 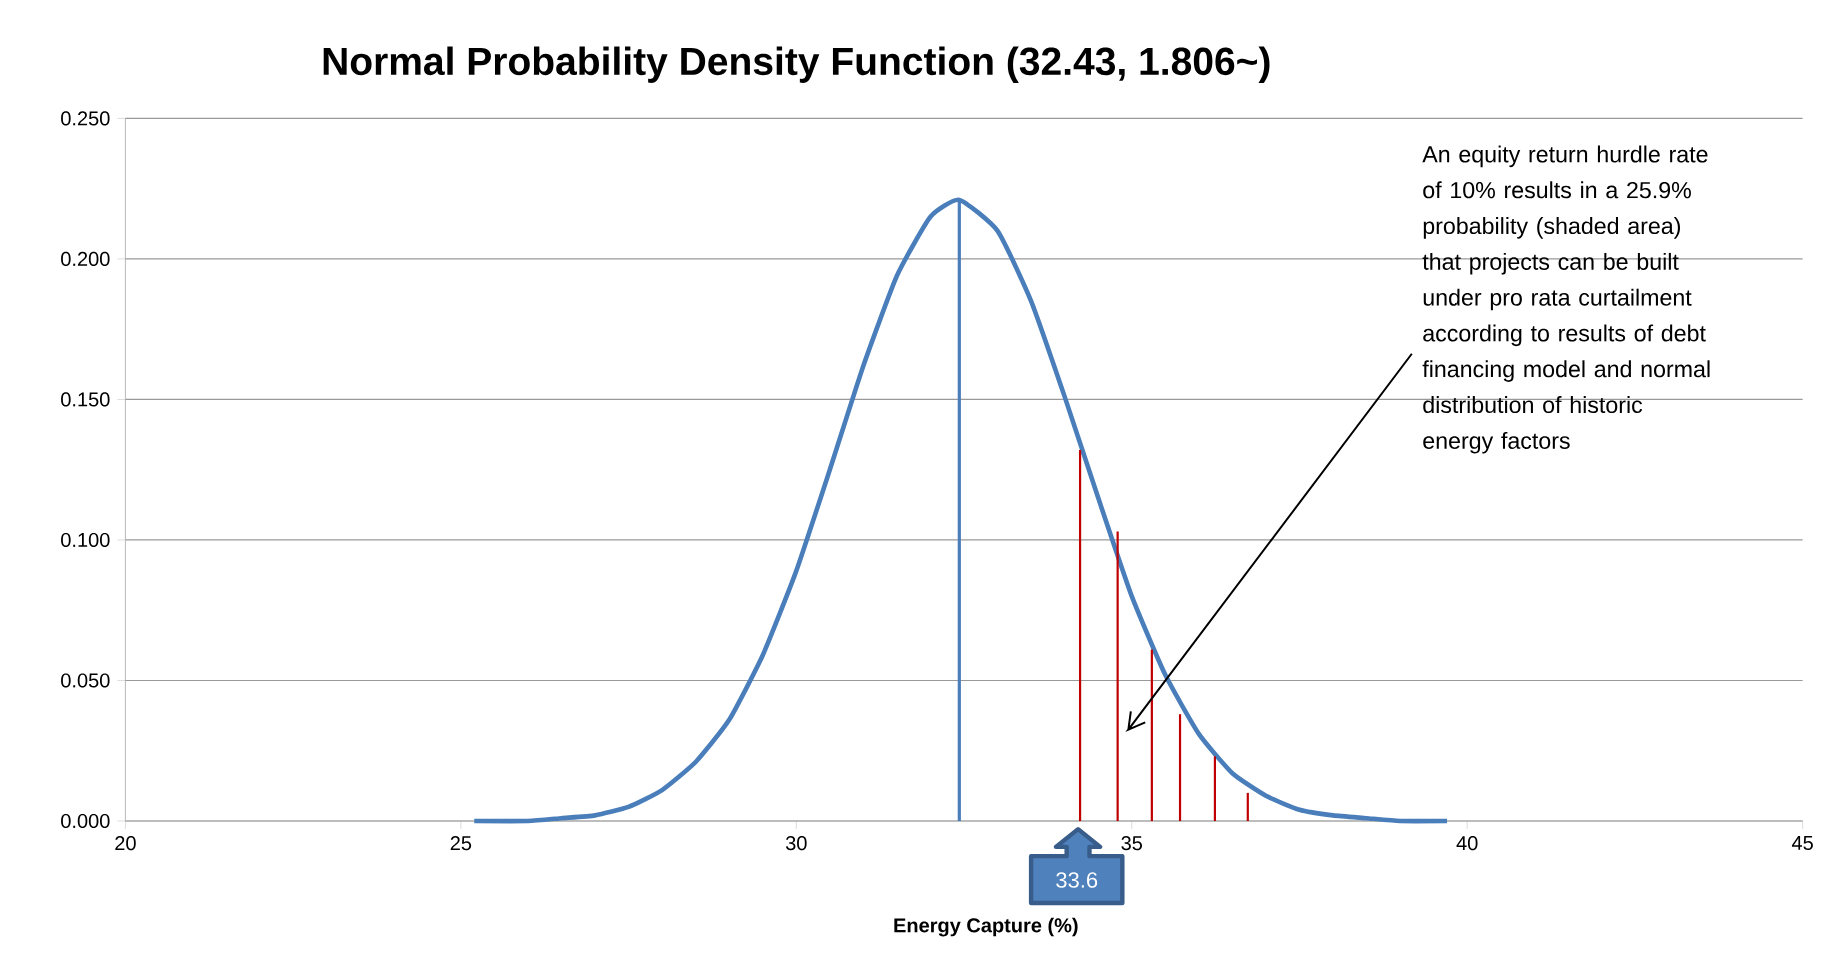 I want to click on y-tick-label: 0.200, so click(x=85, y=258).